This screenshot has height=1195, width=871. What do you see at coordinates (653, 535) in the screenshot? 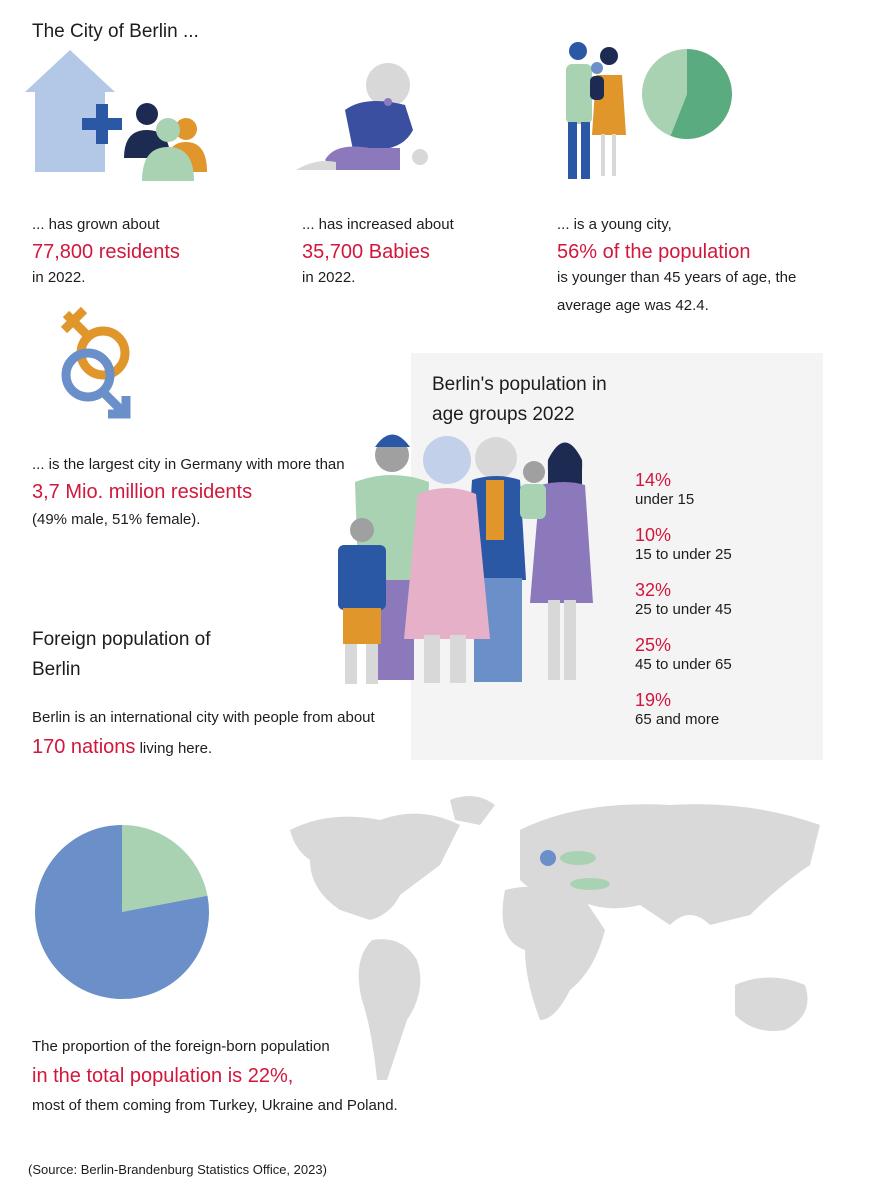
I see `age-share: 10%` at bounding box center [653, 535].